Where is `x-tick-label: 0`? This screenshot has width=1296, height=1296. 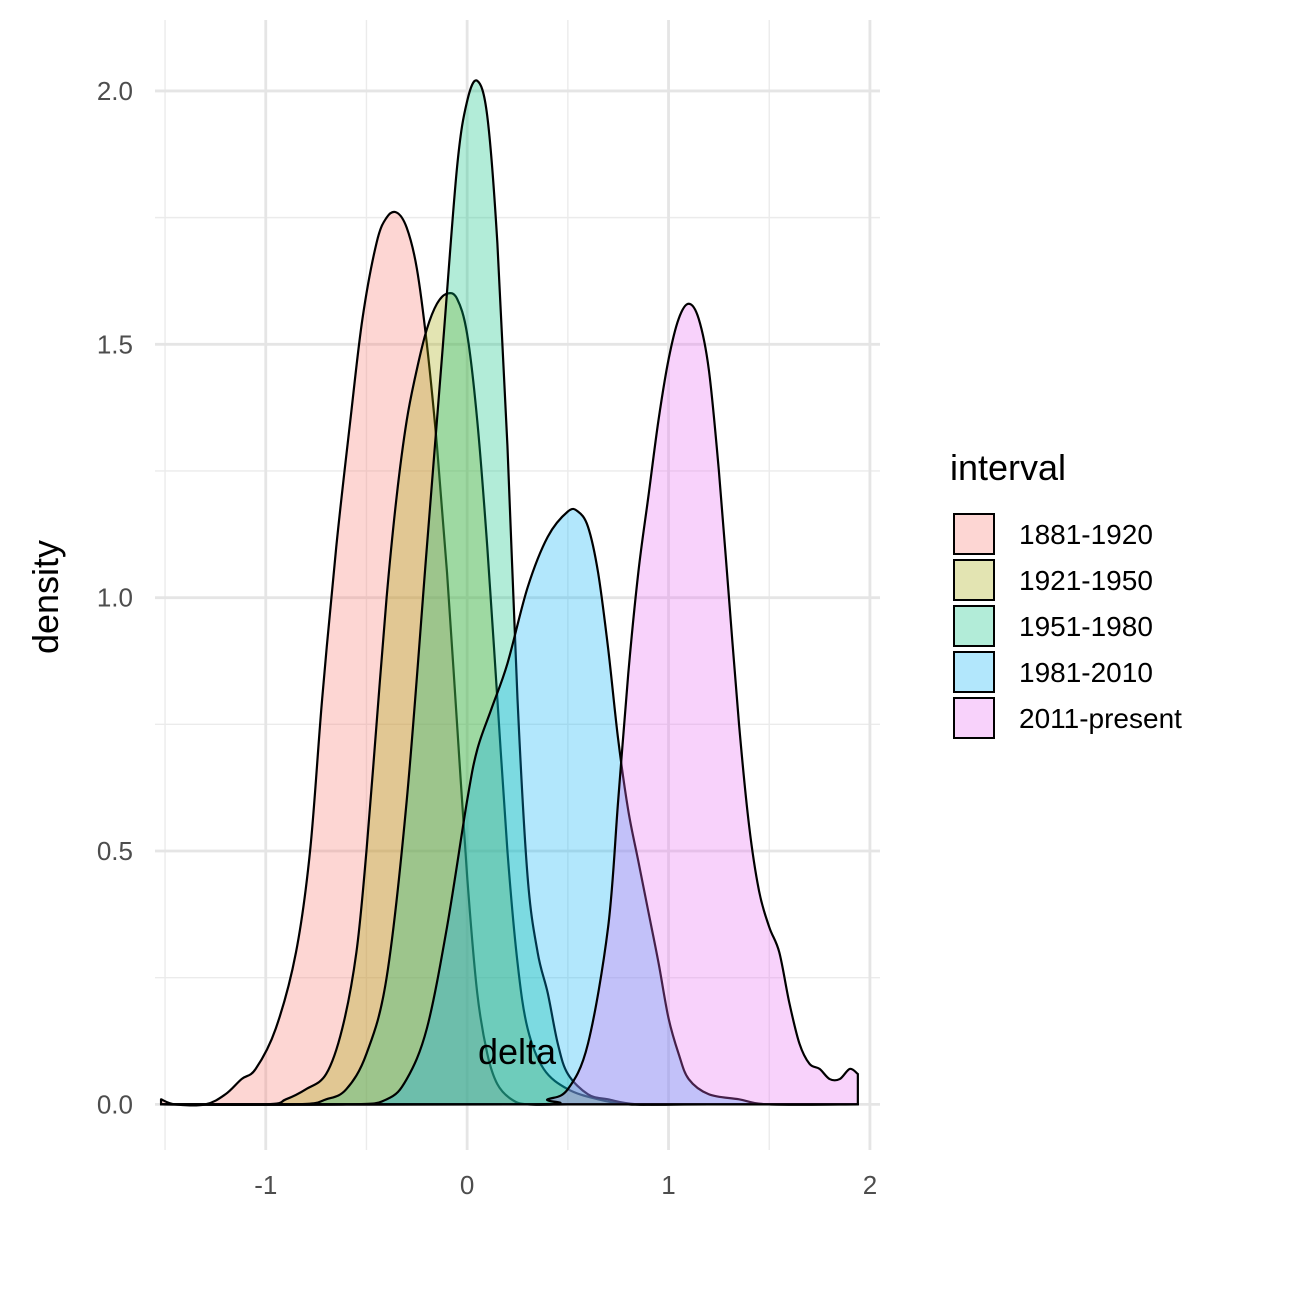
x-tick-label: 0 is located at coordinates (467, 1185).